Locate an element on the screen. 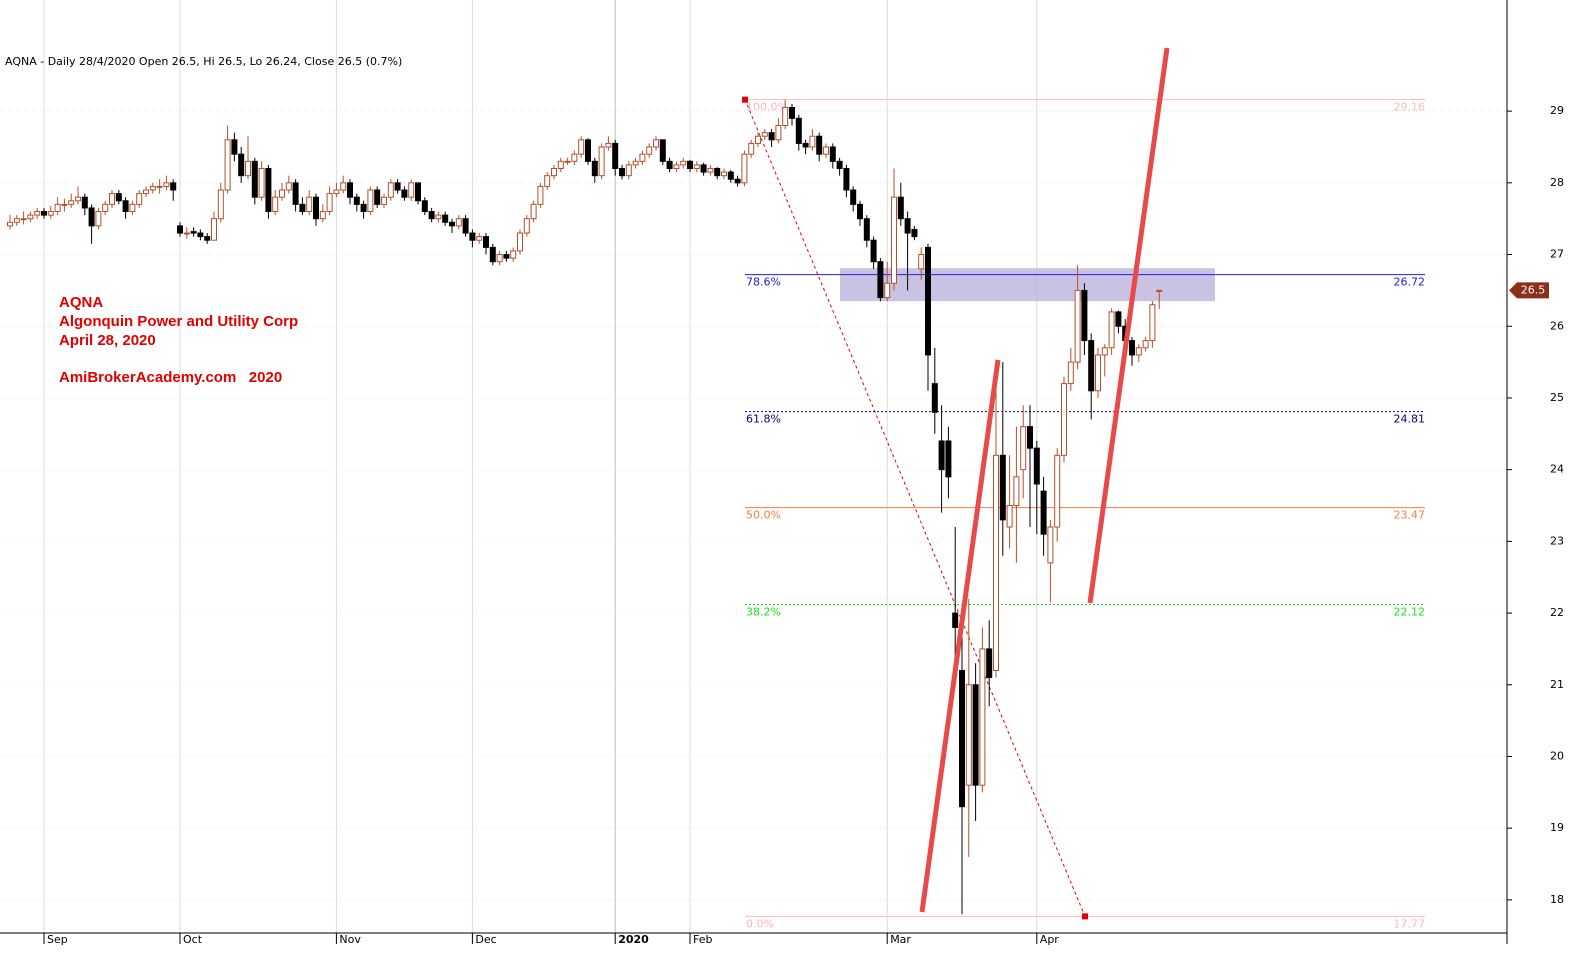 The width and height of the screenshot is (1595, 964). price-tag is located at coordinates (1529, 290).